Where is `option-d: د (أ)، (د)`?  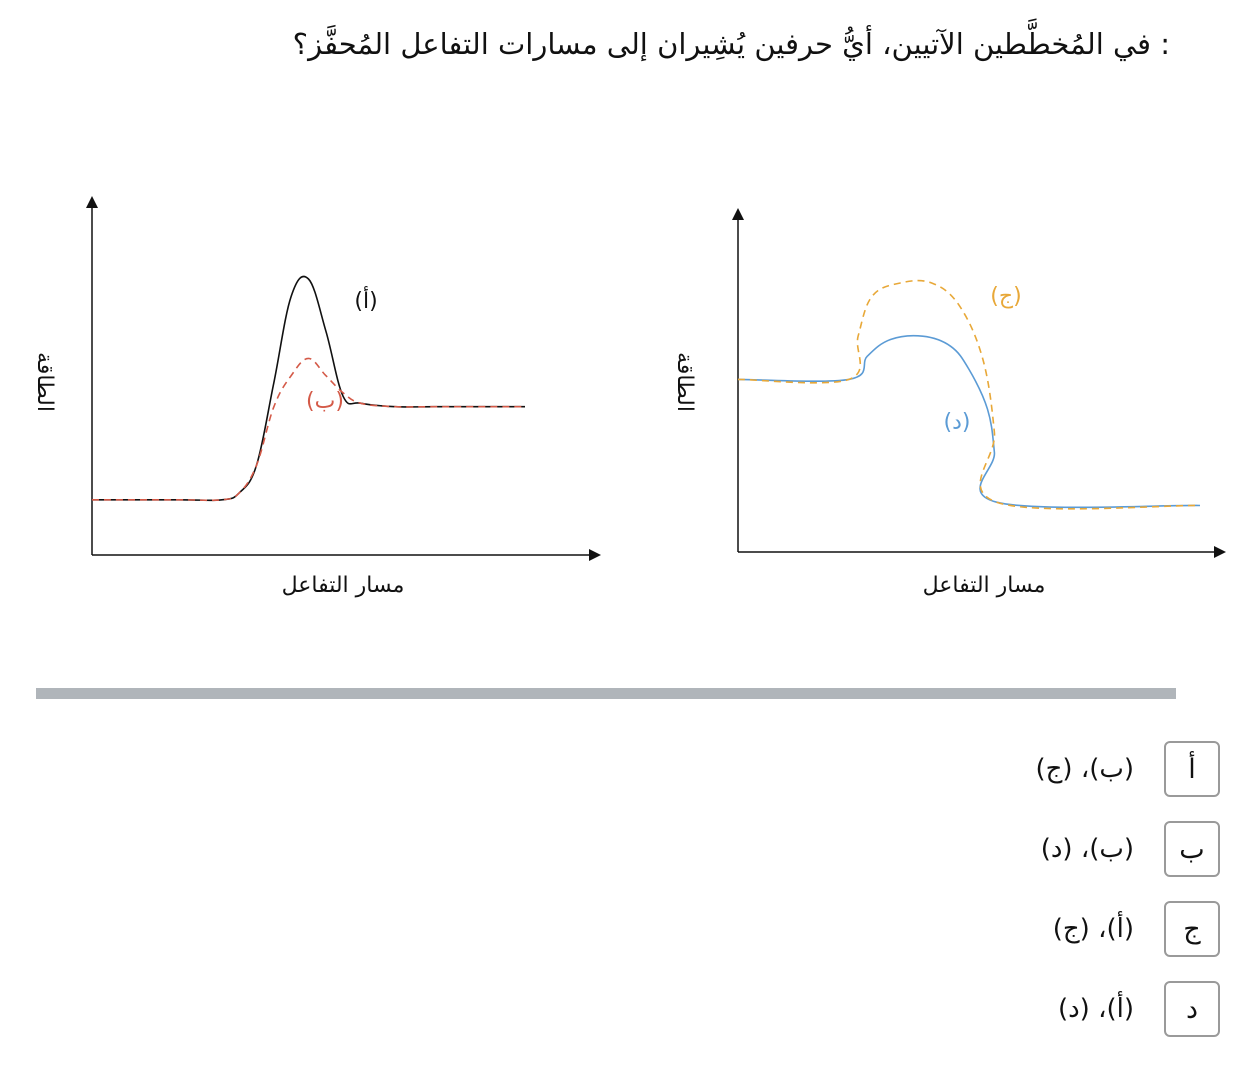 option-d: د (أ)، (د) is located at coordinates (1128, 1009).